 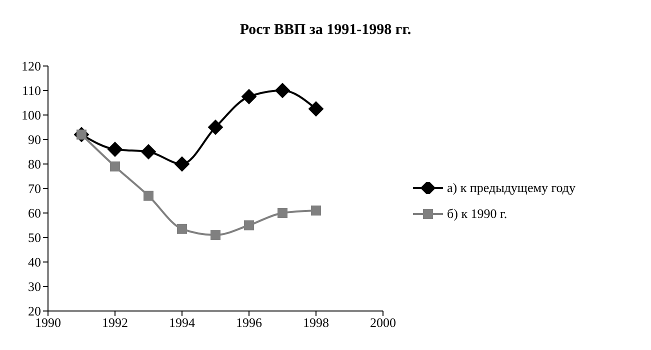 I want to click on y-tick-label: 120, so click(x=31, y=66).